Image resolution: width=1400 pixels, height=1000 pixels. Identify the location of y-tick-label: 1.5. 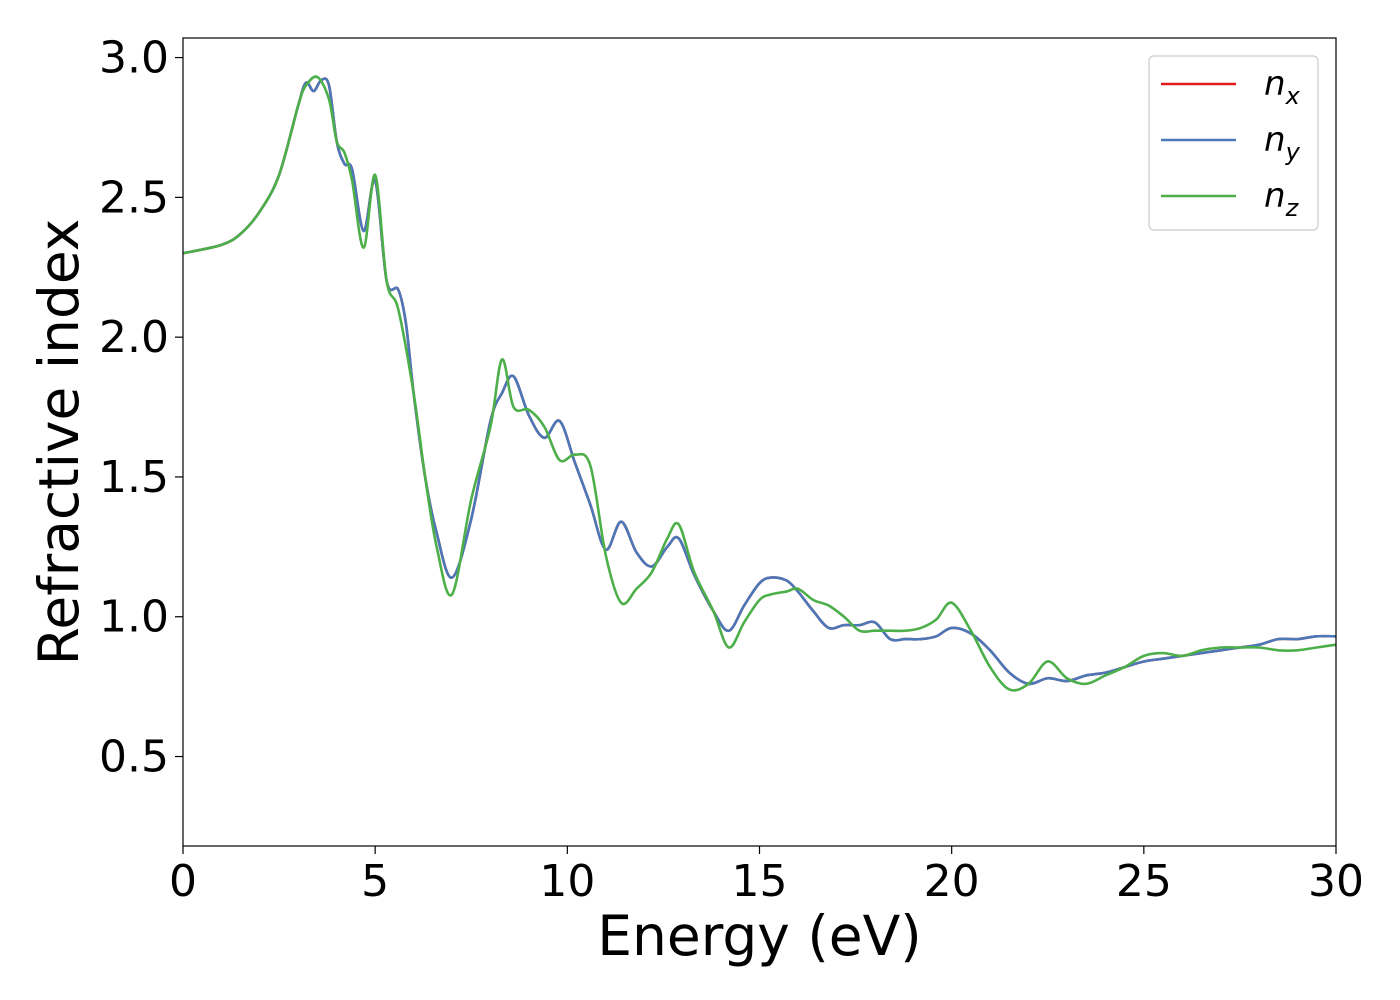
(134, 477).